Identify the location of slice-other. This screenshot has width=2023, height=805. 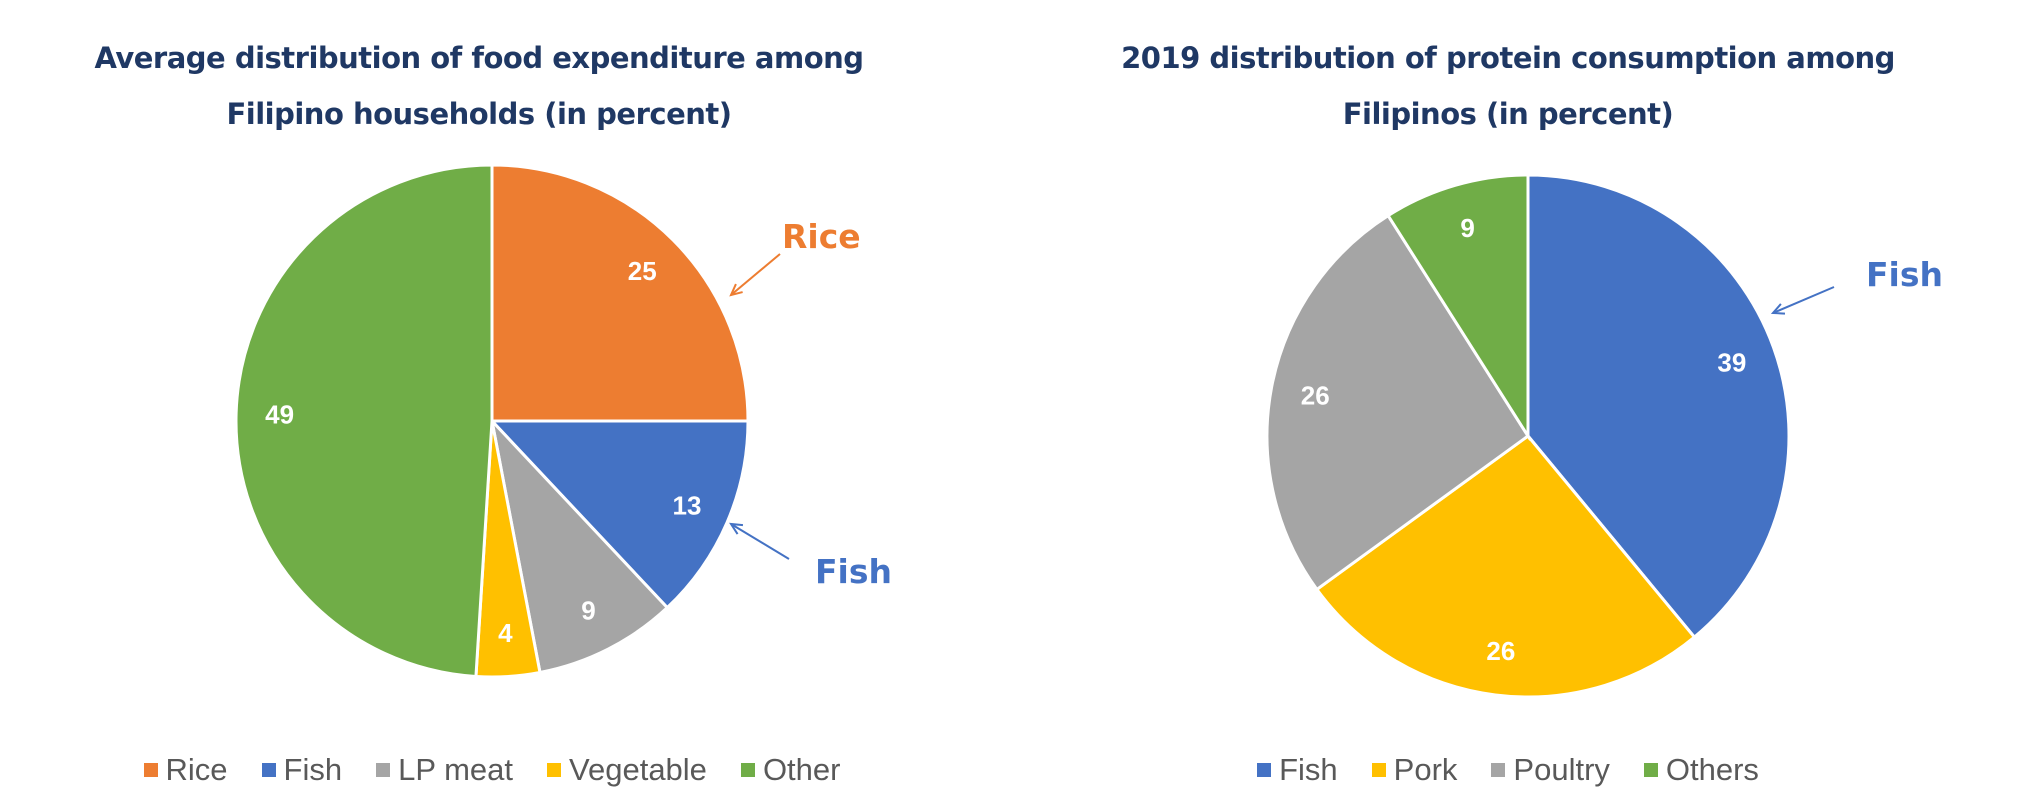
(364, 421).